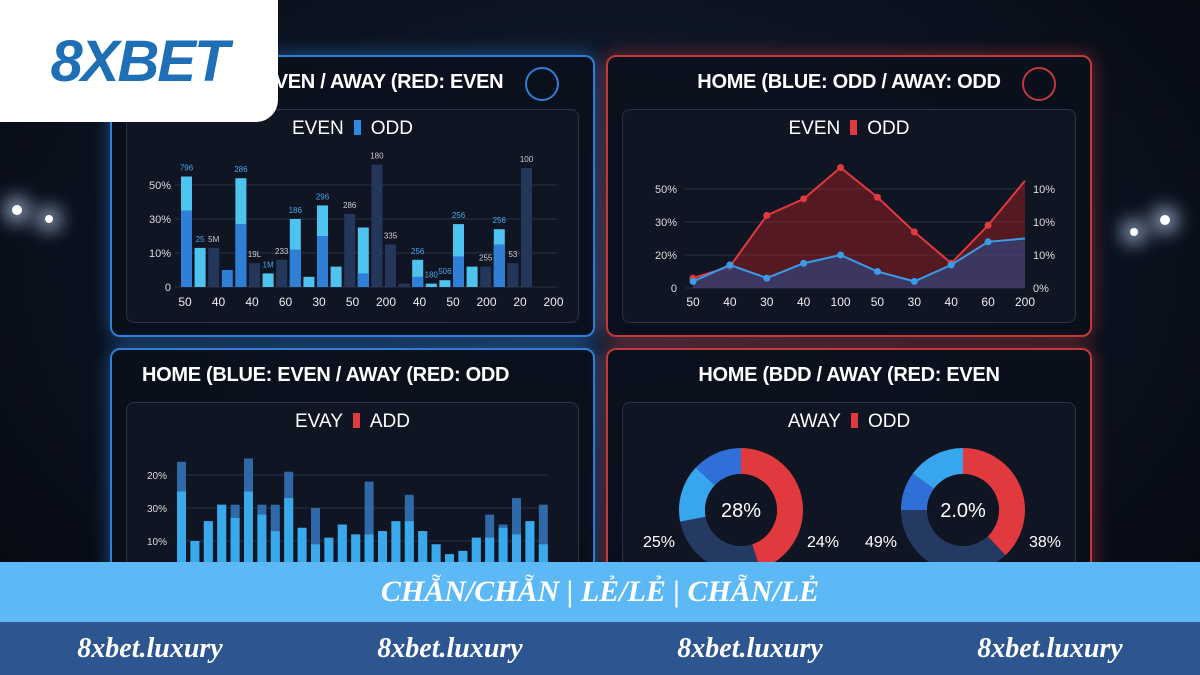  What do you see at coordinates (418, 251) in the screenshot?
I see `bar-data-label: 256` at bounding box center [418, 251].